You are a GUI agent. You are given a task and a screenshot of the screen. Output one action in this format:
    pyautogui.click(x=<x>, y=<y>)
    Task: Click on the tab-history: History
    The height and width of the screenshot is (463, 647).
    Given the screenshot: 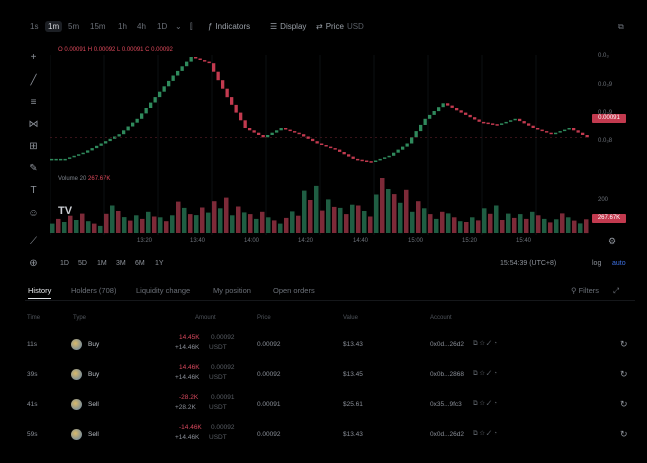 What is the action you would take?
    pyautogui.click(x=40, y=292)
    